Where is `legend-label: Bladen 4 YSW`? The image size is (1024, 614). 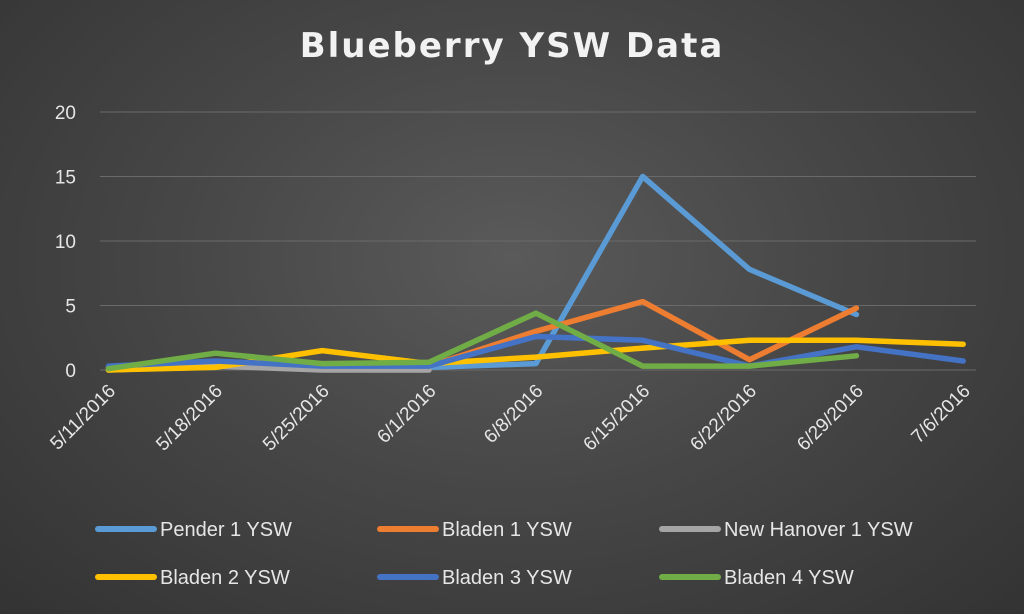 legend-label: Bladen 4 YSW is located at coordinates (789, 578).